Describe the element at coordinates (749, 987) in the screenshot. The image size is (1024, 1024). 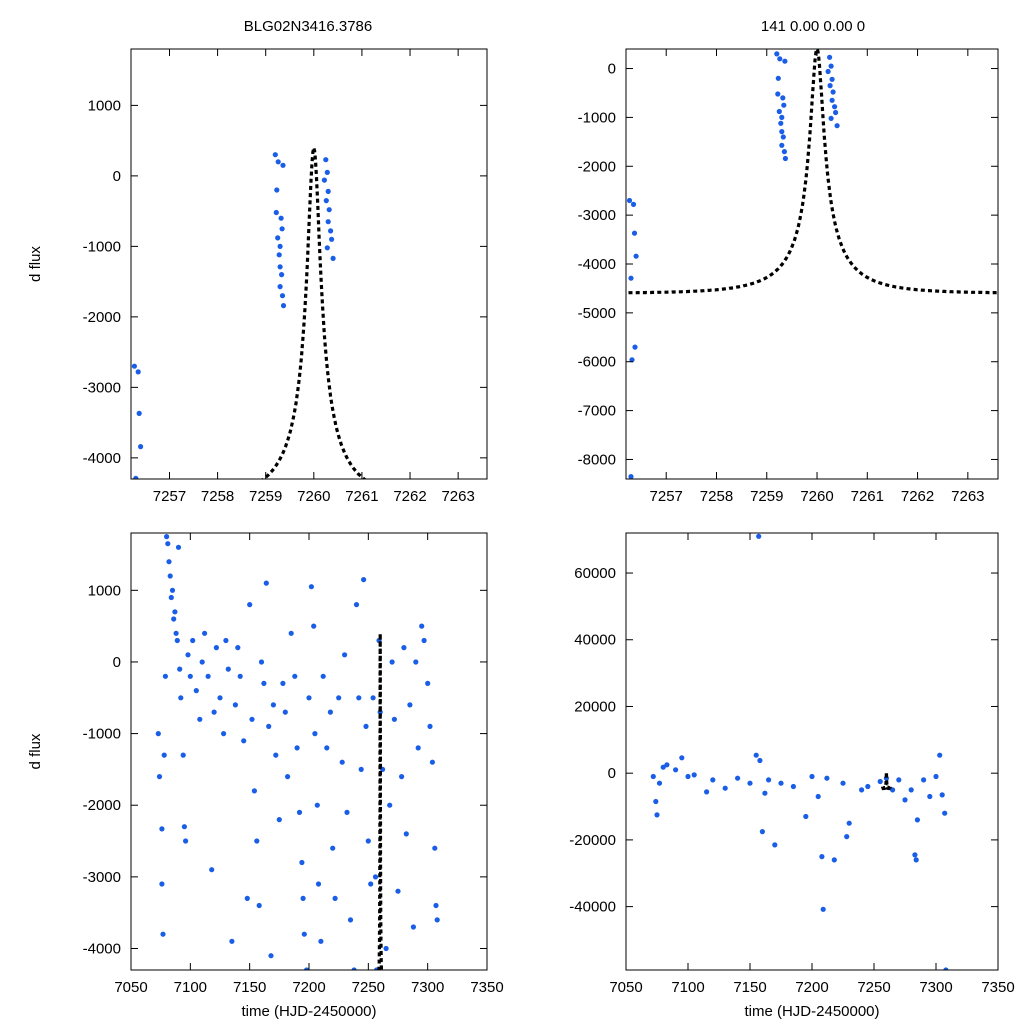
I see `x-tick-label: 7150` at that location.